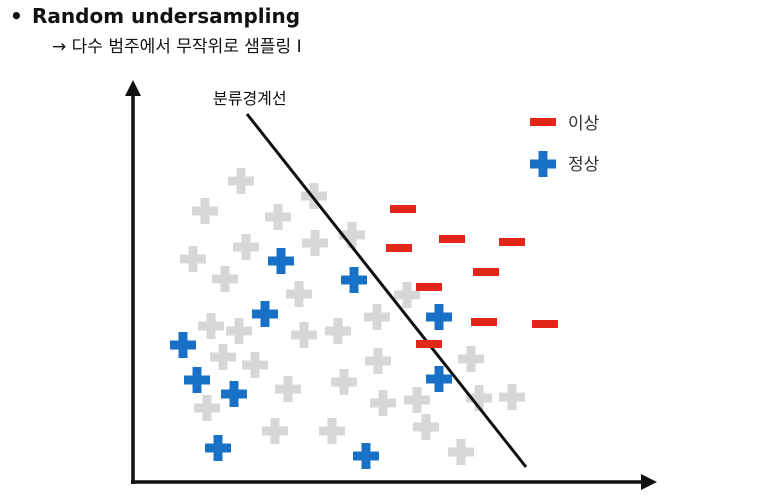 Image resolution: width=760 pixels, height=496 pixels. I want to click on anomaly-samples, so click(472, 276).